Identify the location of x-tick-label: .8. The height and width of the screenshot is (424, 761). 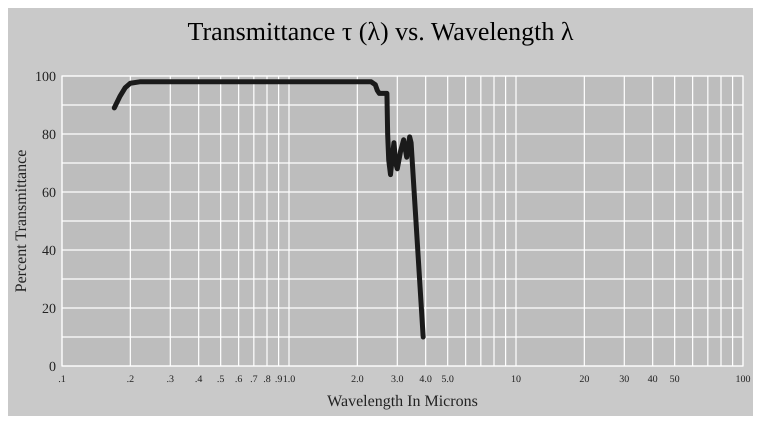
(267, 379).